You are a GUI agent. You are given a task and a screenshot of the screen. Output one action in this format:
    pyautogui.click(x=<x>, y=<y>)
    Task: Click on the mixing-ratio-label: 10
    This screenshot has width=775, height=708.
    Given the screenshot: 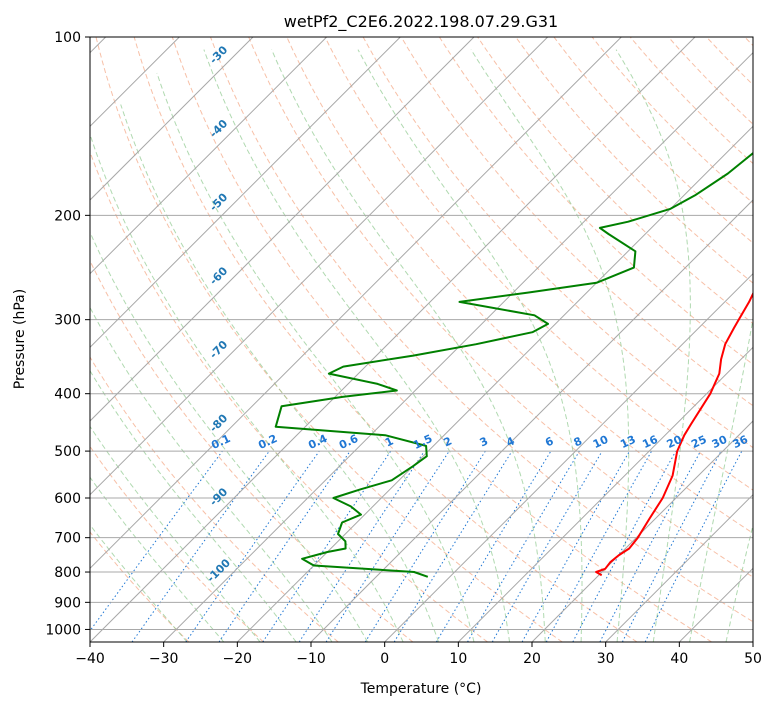 What is the action you would take?
    pyautogui.click(x=601, y=442)
    